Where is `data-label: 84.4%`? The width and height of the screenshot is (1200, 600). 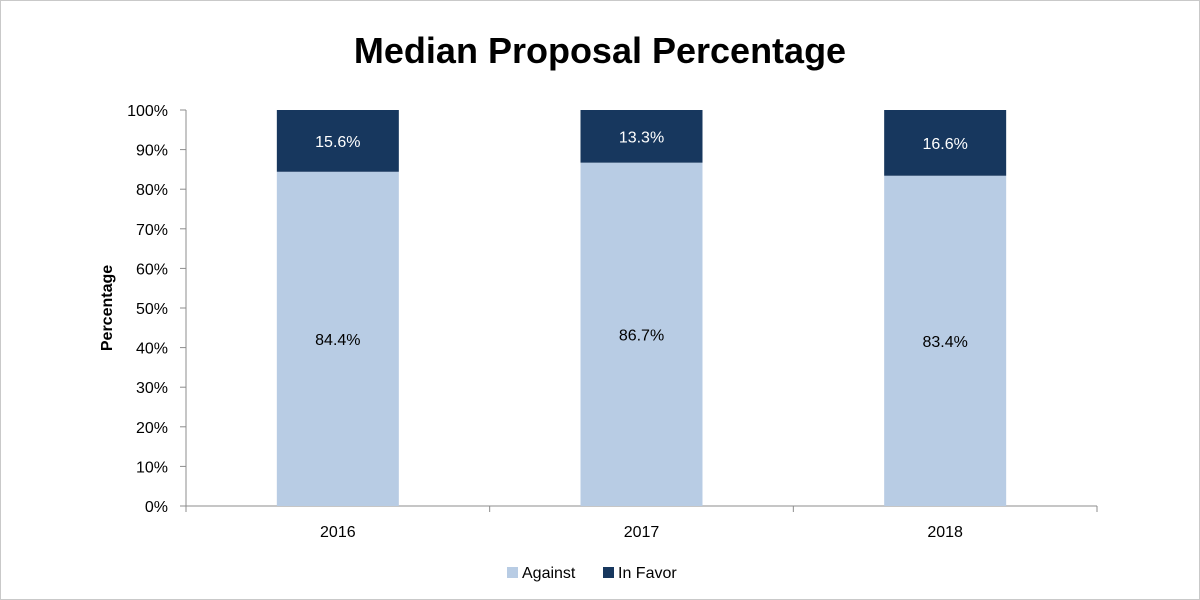 data-label: 84.4% is located at coordinates (337, 340).